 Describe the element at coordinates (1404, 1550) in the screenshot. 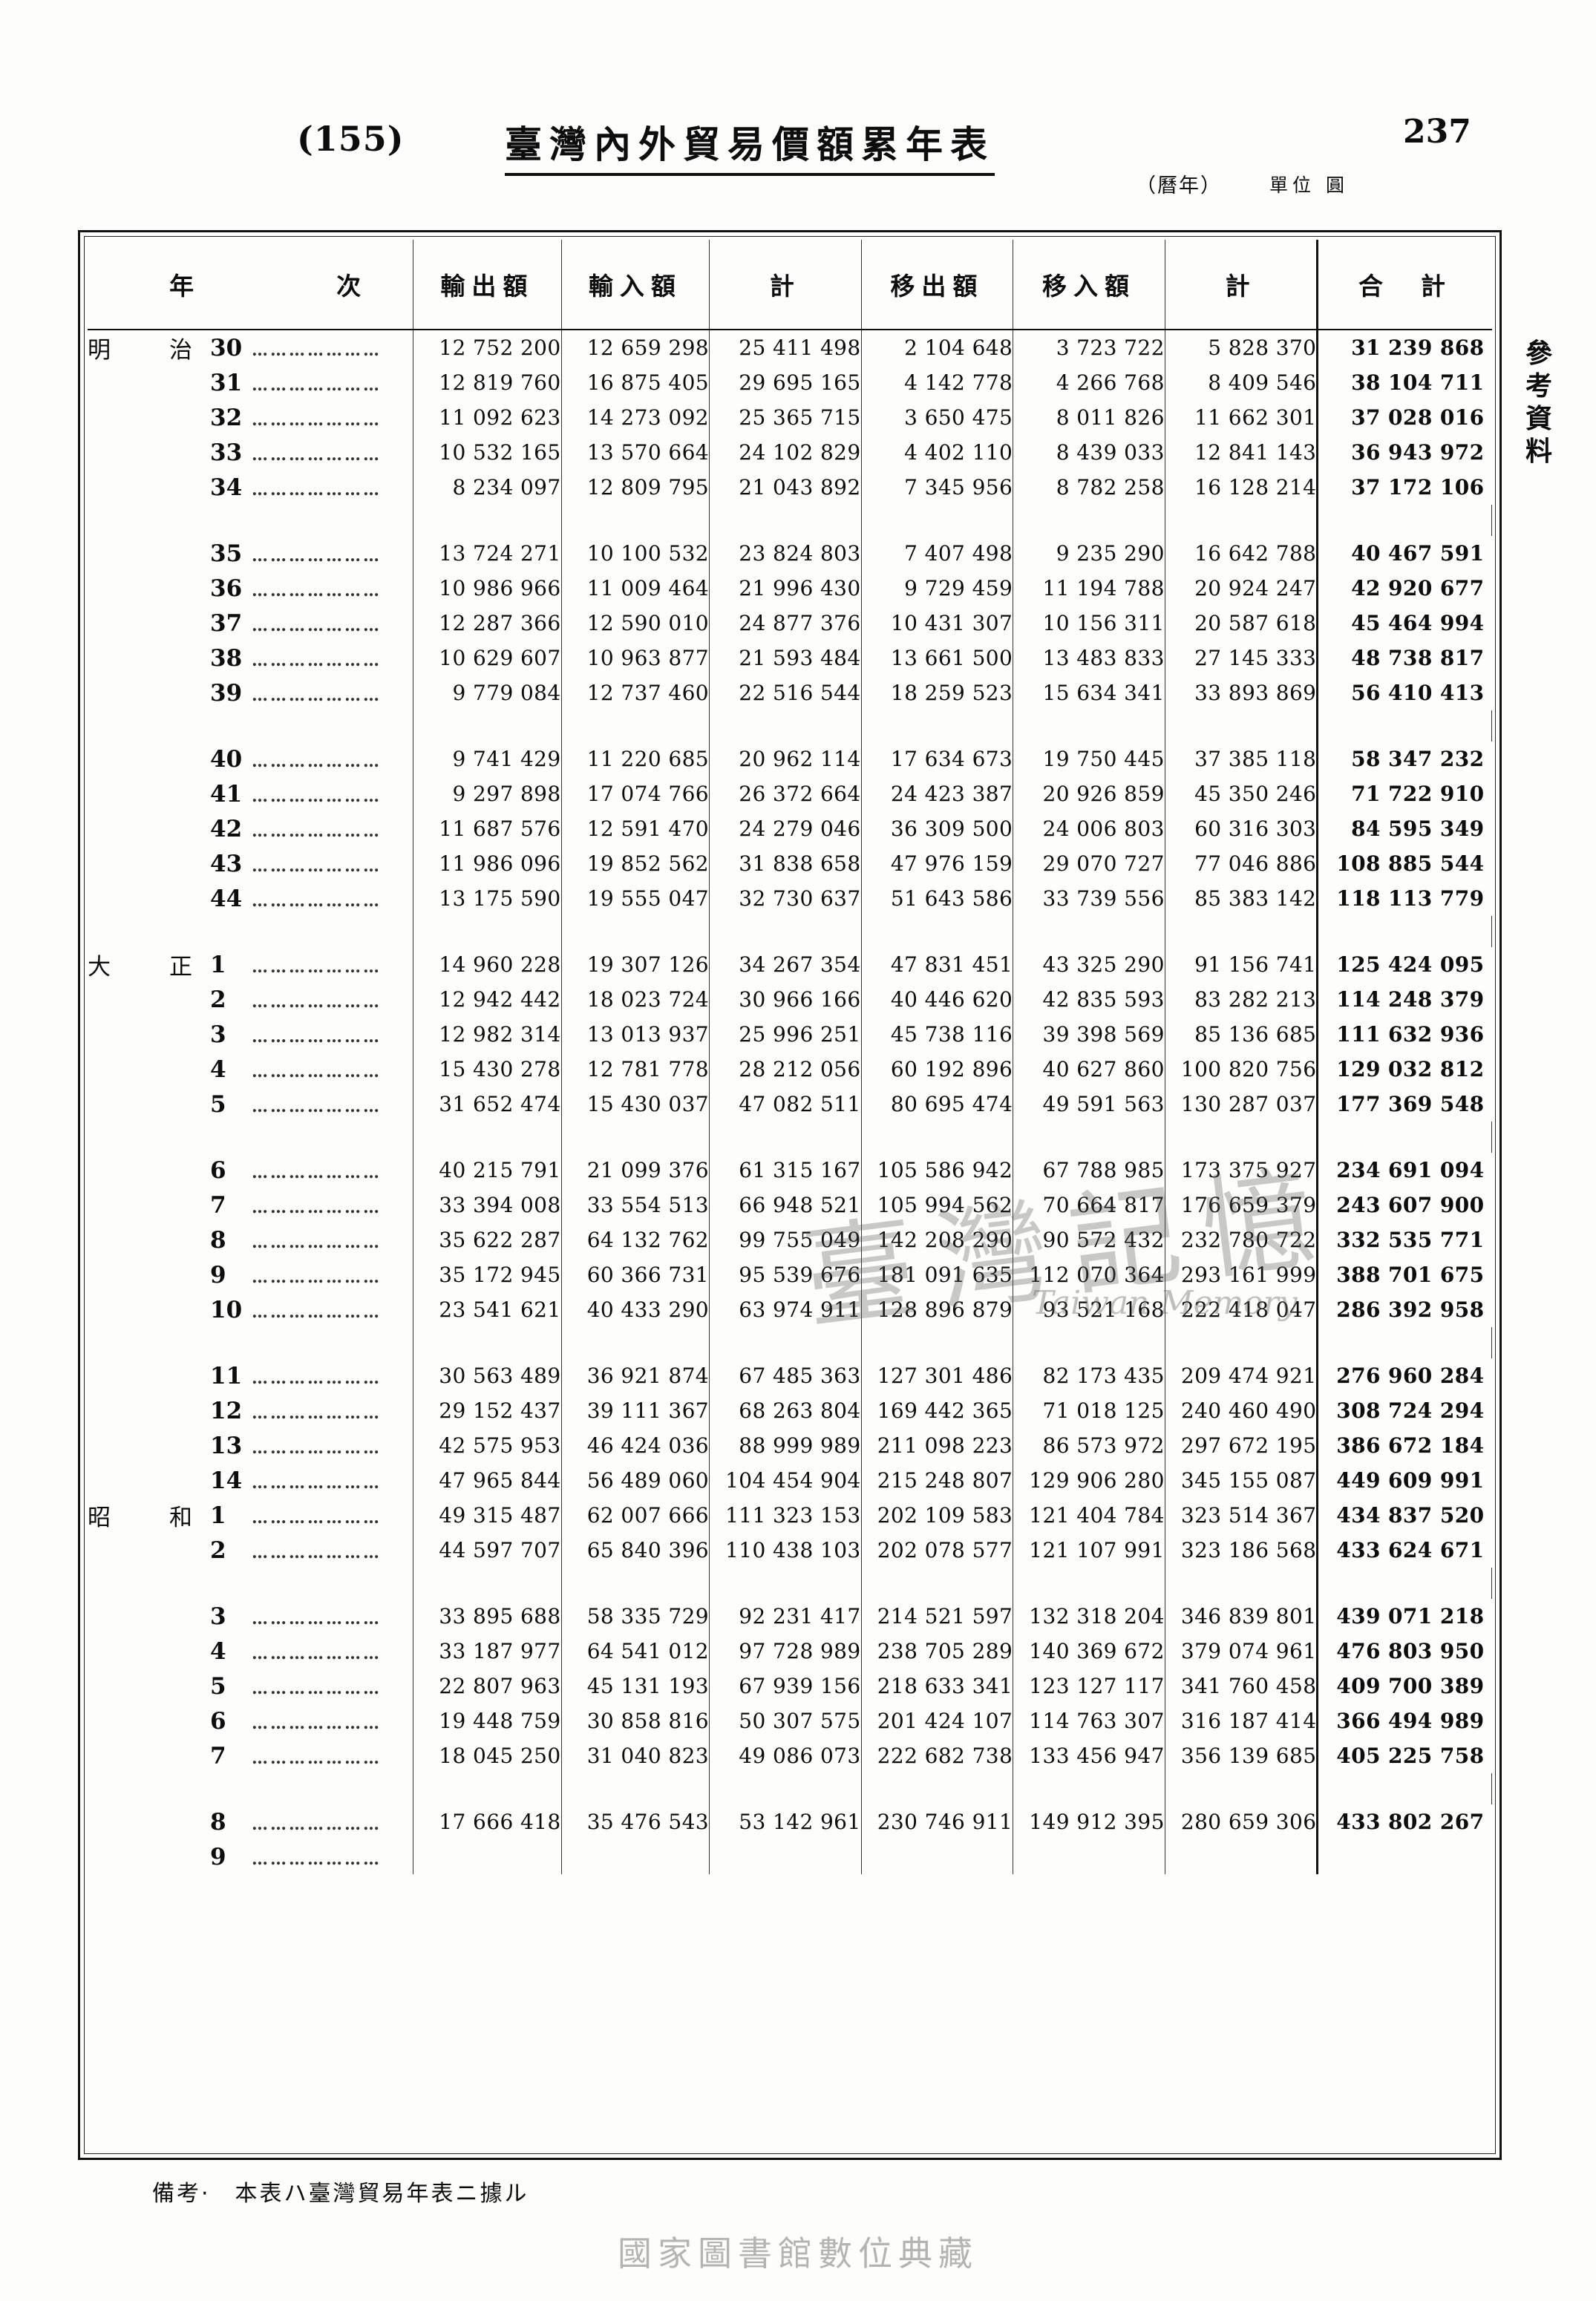

I see `cell-grand_total: 433 624 671` at that location.